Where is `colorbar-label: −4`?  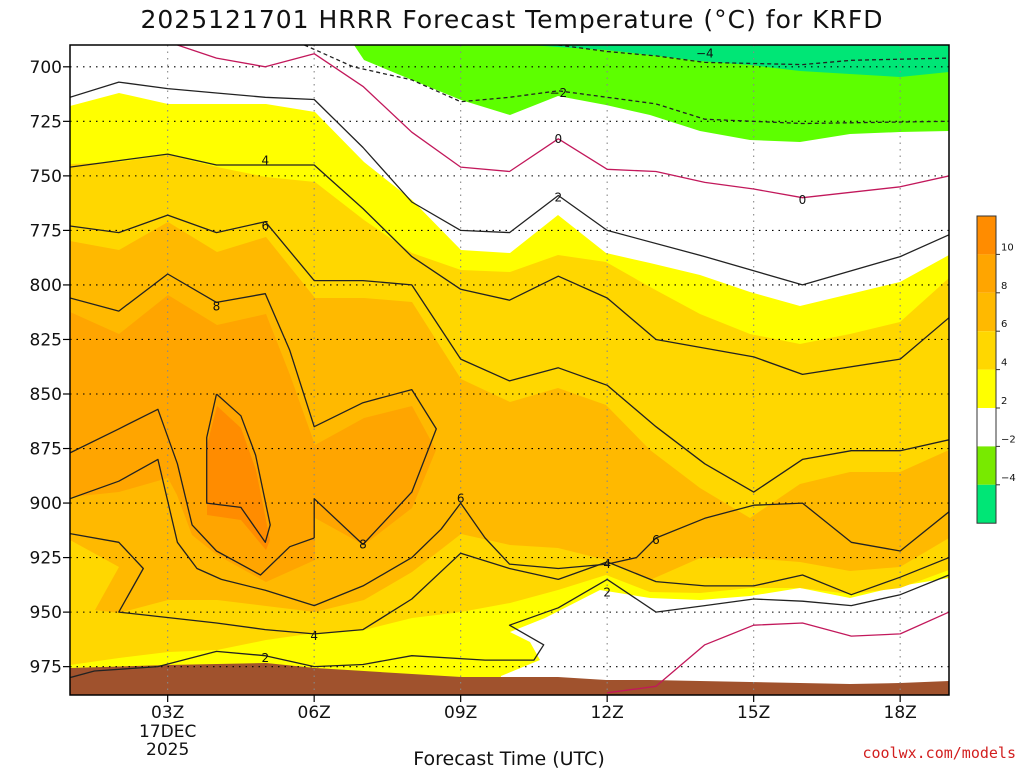 colorbar-label: −4 is located at coordinates (1008, 478).